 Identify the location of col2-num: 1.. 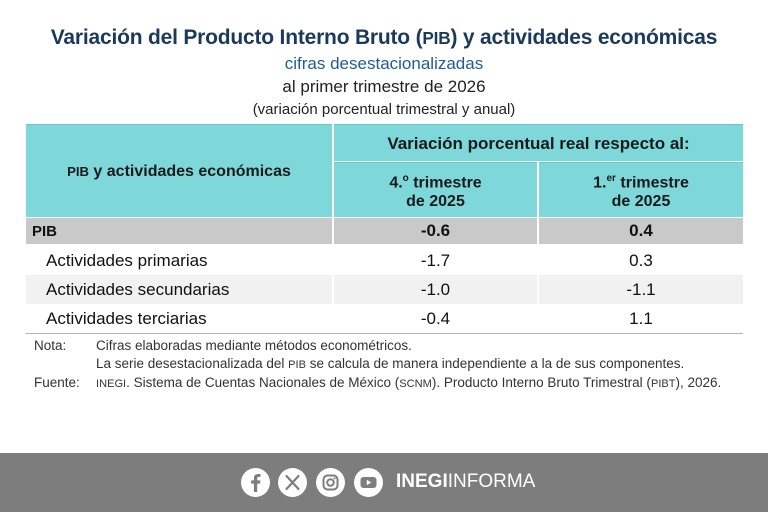
(600, 183).